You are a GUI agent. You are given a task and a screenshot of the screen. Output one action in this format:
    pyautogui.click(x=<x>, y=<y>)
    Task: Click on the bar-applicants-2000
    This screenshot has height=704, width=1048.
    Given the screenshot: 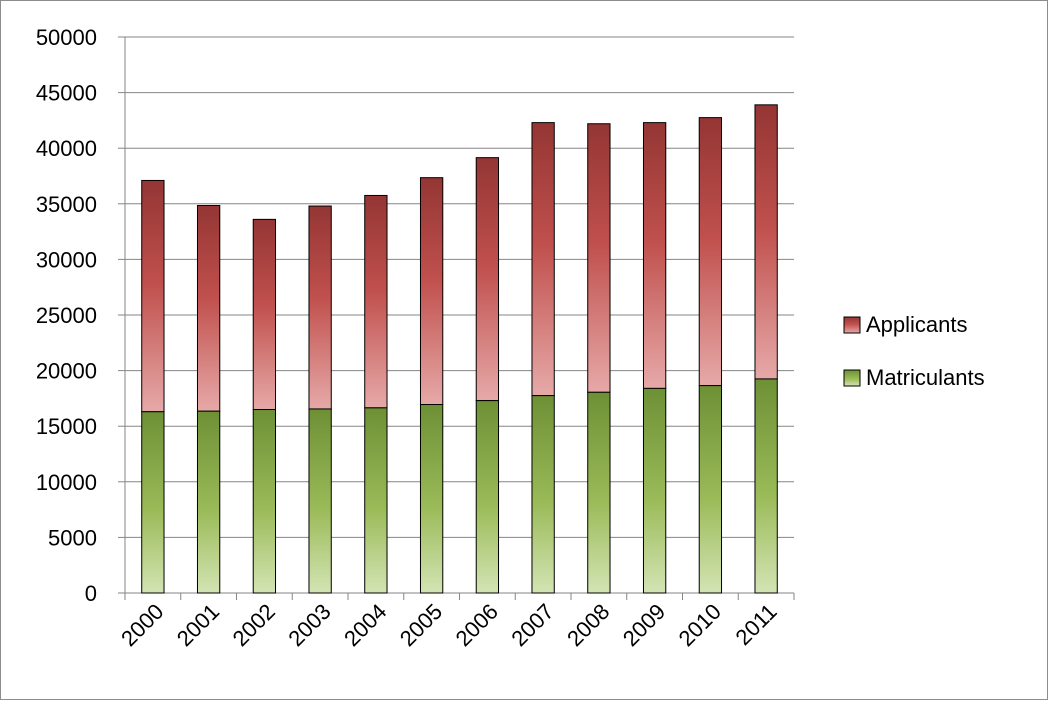 What is the action you would take?
    pyautogui.click(x=153, y=296)
    